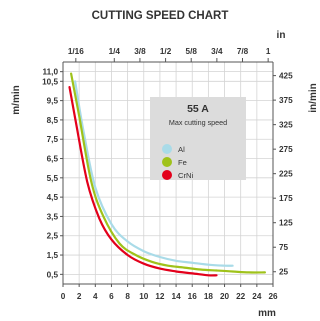 This screenshot has height=321, width=320. I want to click on left-tick-label: 9,5, so click(53, 101).